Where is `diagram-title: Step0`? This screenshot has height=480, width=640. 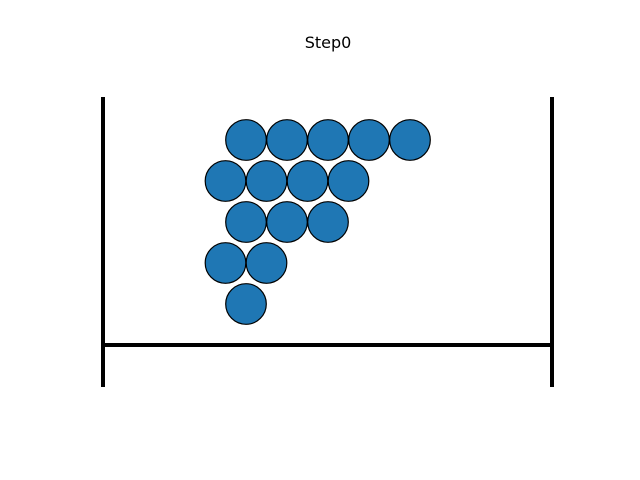
diagram-title: Step0 is located at coordinates (328, 42).